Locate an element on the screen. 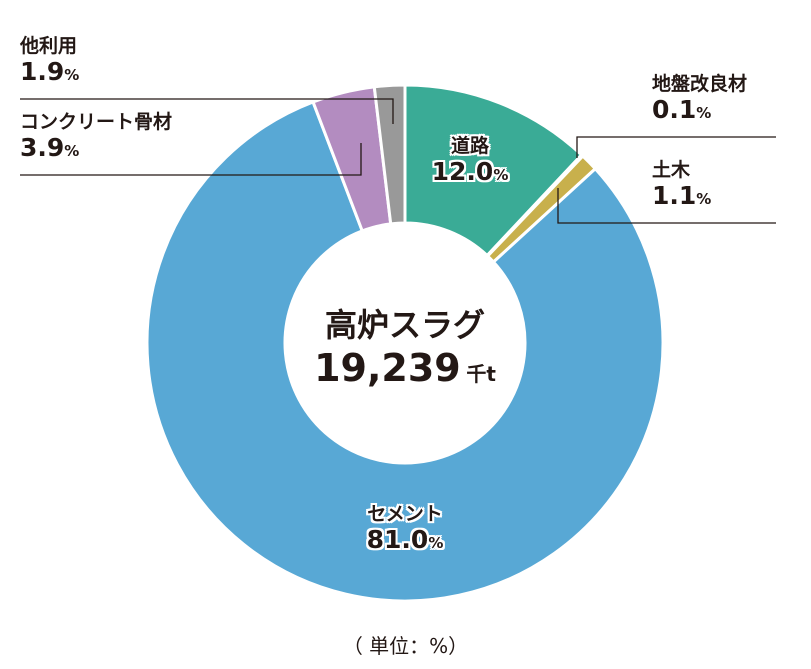 The height and width of the screenshot is (669, 811). label-civil: 土木 1.1% is located at coordinates (682, 185).